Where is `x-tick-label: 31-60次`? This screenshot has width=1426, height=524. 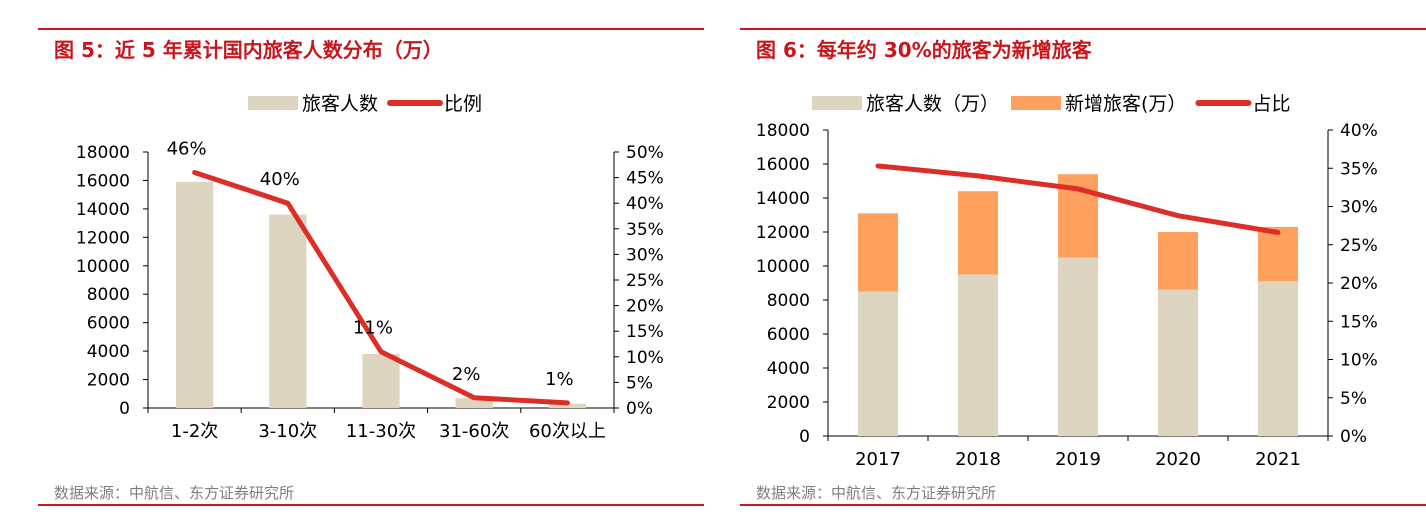
x-tick-label: 31-60次 is located at coordinates (474, 431).